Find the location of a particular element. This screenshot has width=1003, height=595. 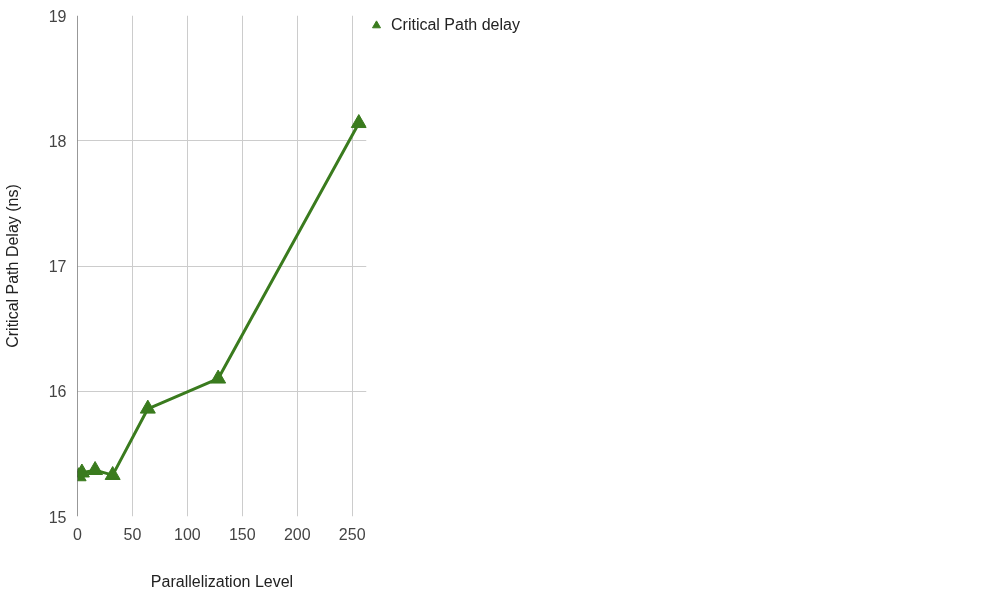

x-tick-label: 200 is located at coordinates (297, 534).